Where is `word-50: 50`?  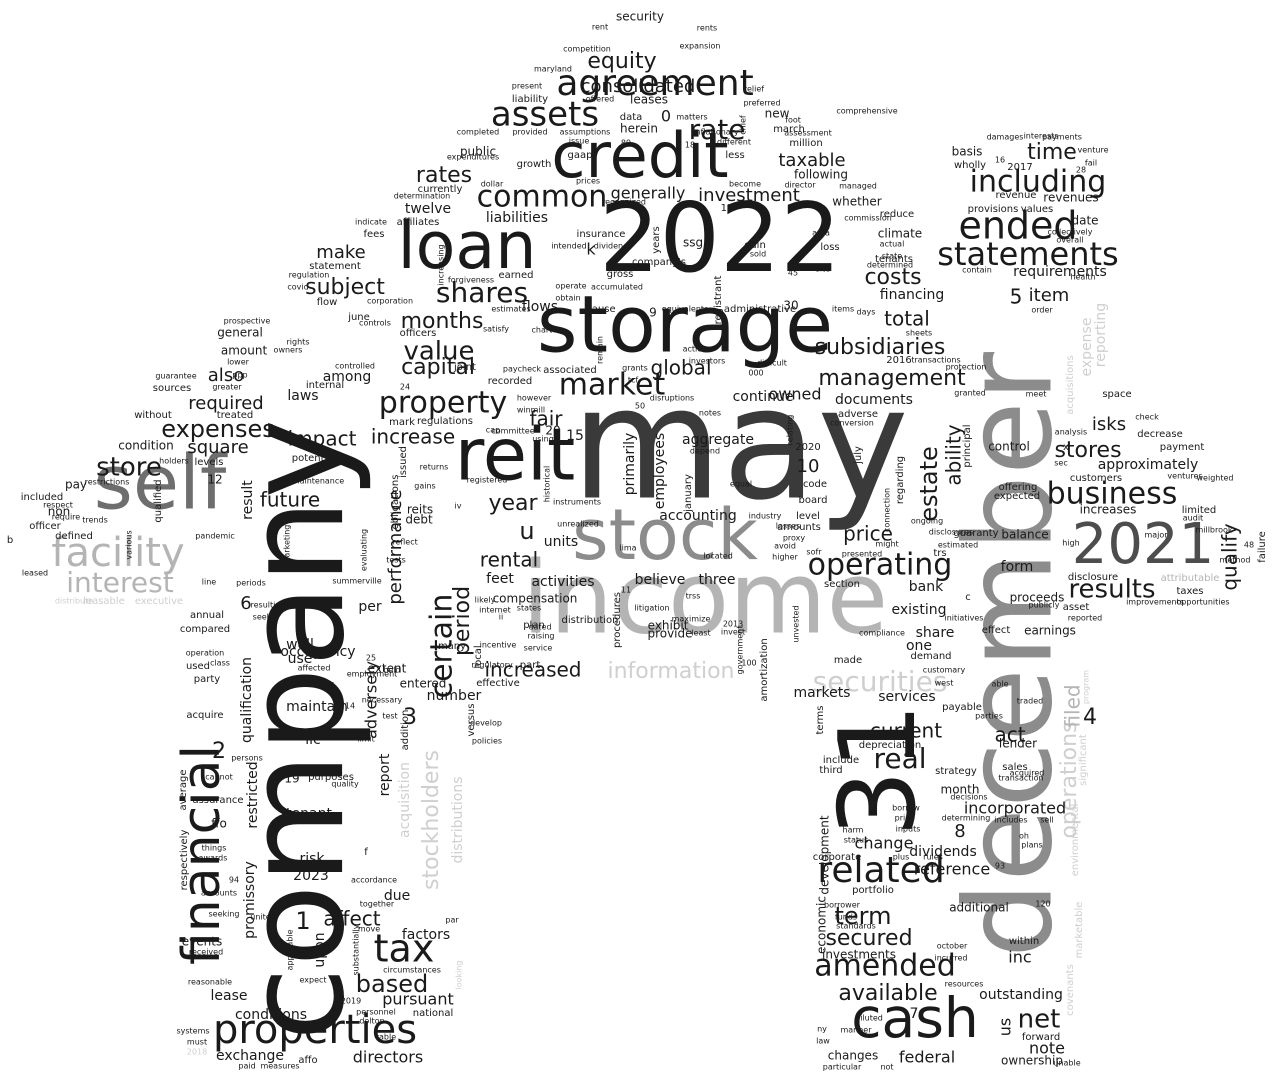
word-50: 50 is located at coordinates (640, 406).